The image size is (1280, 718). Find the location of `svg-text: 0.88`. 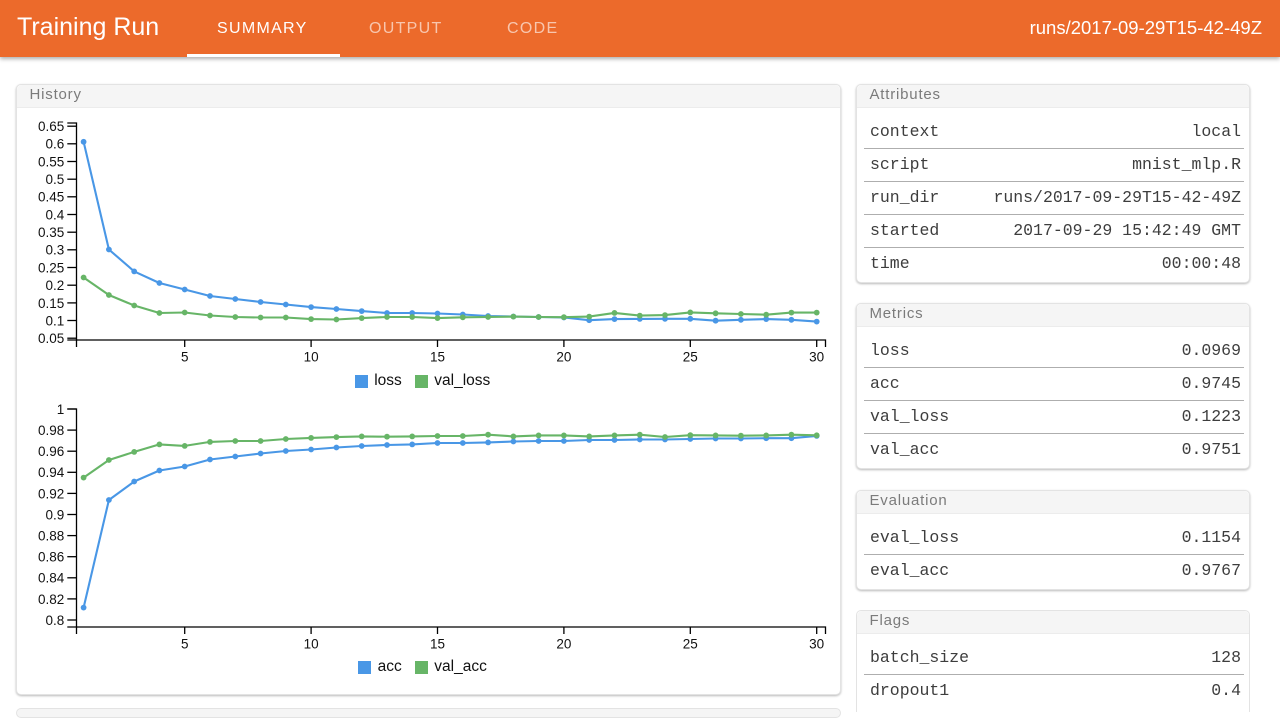

svg-text: 0.88 is located at coordinates (51, 536).